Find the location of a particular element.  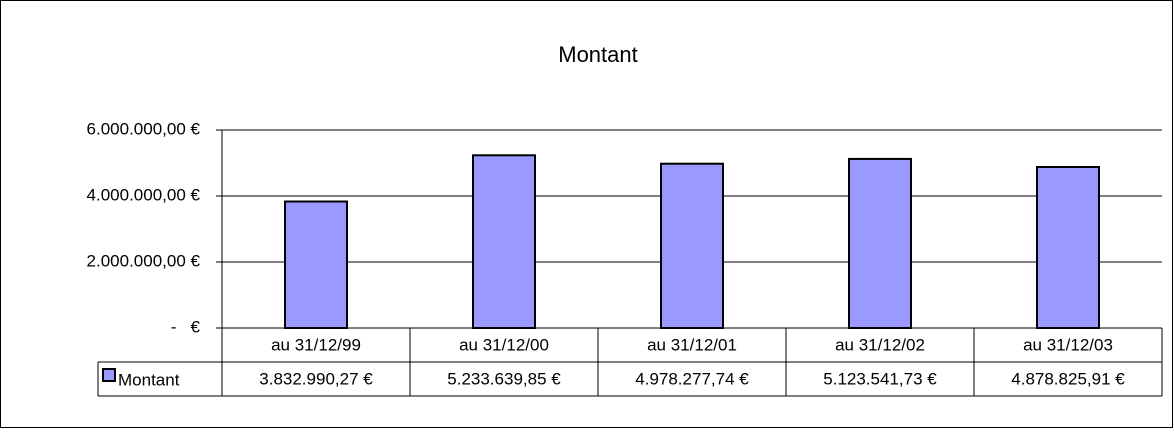

x-tick-label: au 31/12/03 is located at coordinates (1068, 344).